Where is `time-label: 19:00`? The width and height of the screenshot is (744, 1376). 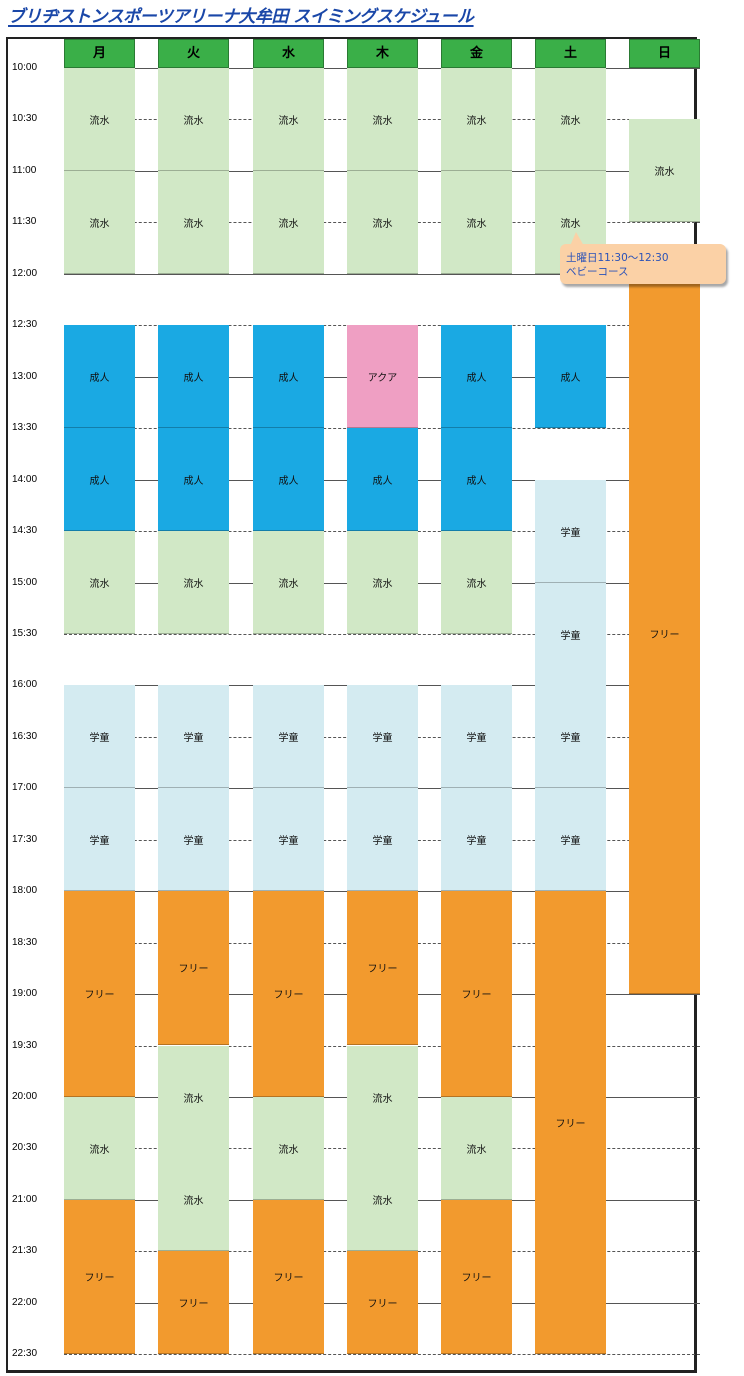 time-label: 19:00 is located at coordinates (25, 994).